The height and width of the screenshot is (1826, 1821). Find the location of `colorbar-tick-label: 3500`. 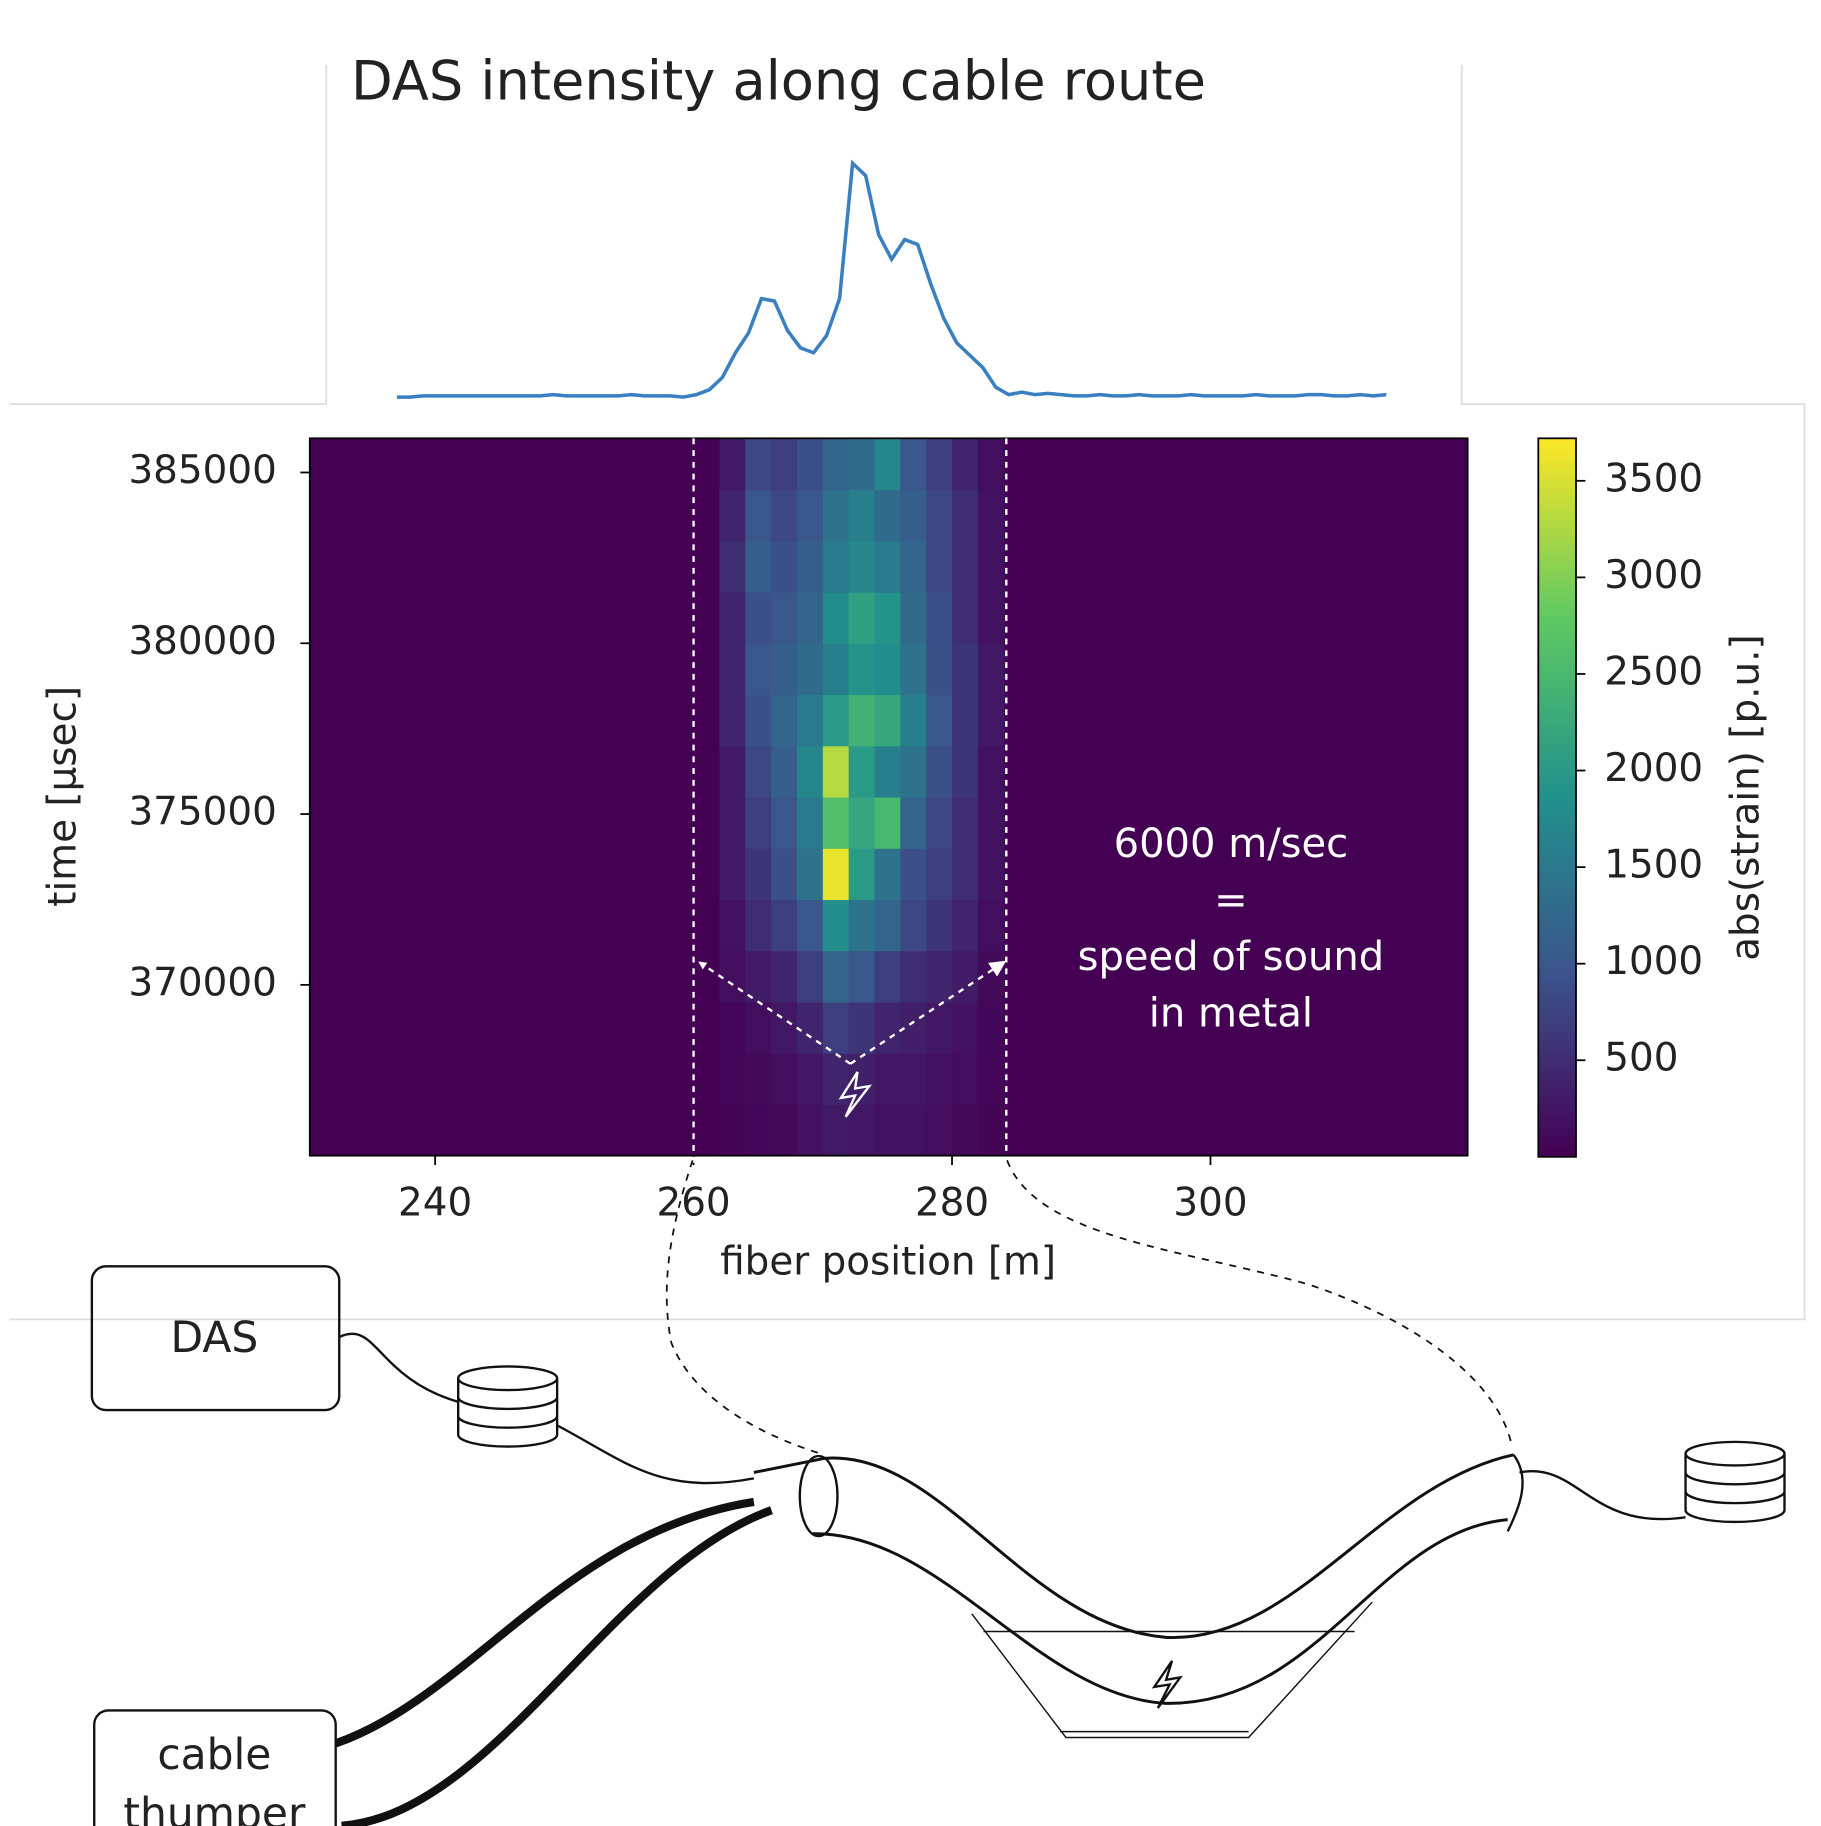

colorbar-tick-label: 3500 is located at coordinates (1653, 478).